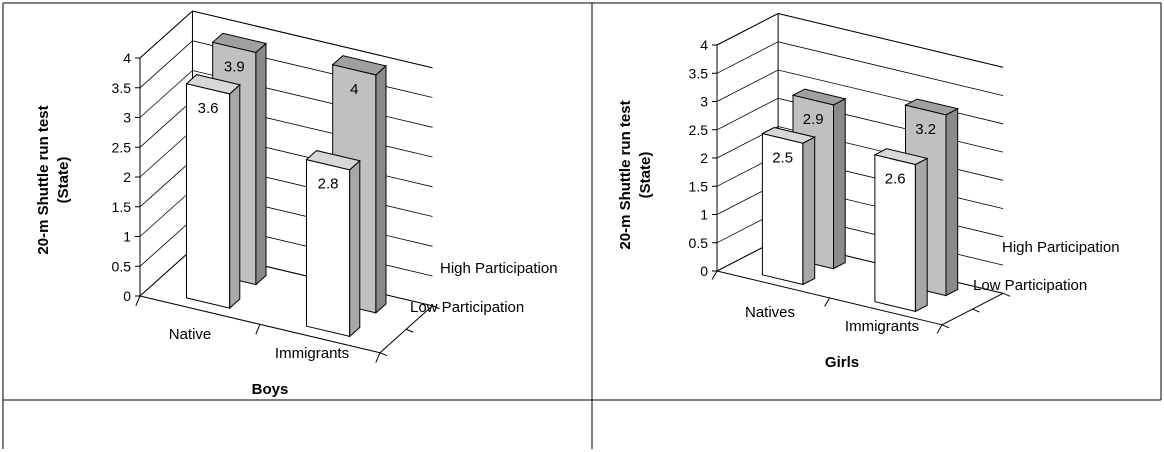 Image resolution: width=1164 pixels, height=452 pixels. Describe the element at coordinates (354, 89) in the screenshot. I see `boys-data-label: 4` at that location.